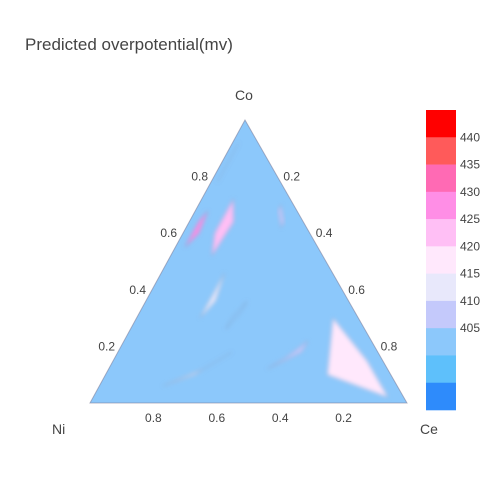 This screenshot has width=500, height=500. What do you see at coordinates (470, 219) in the screenshot?
I see `colorbar-tick-label-4: 425` at bounding box center [470, 219].